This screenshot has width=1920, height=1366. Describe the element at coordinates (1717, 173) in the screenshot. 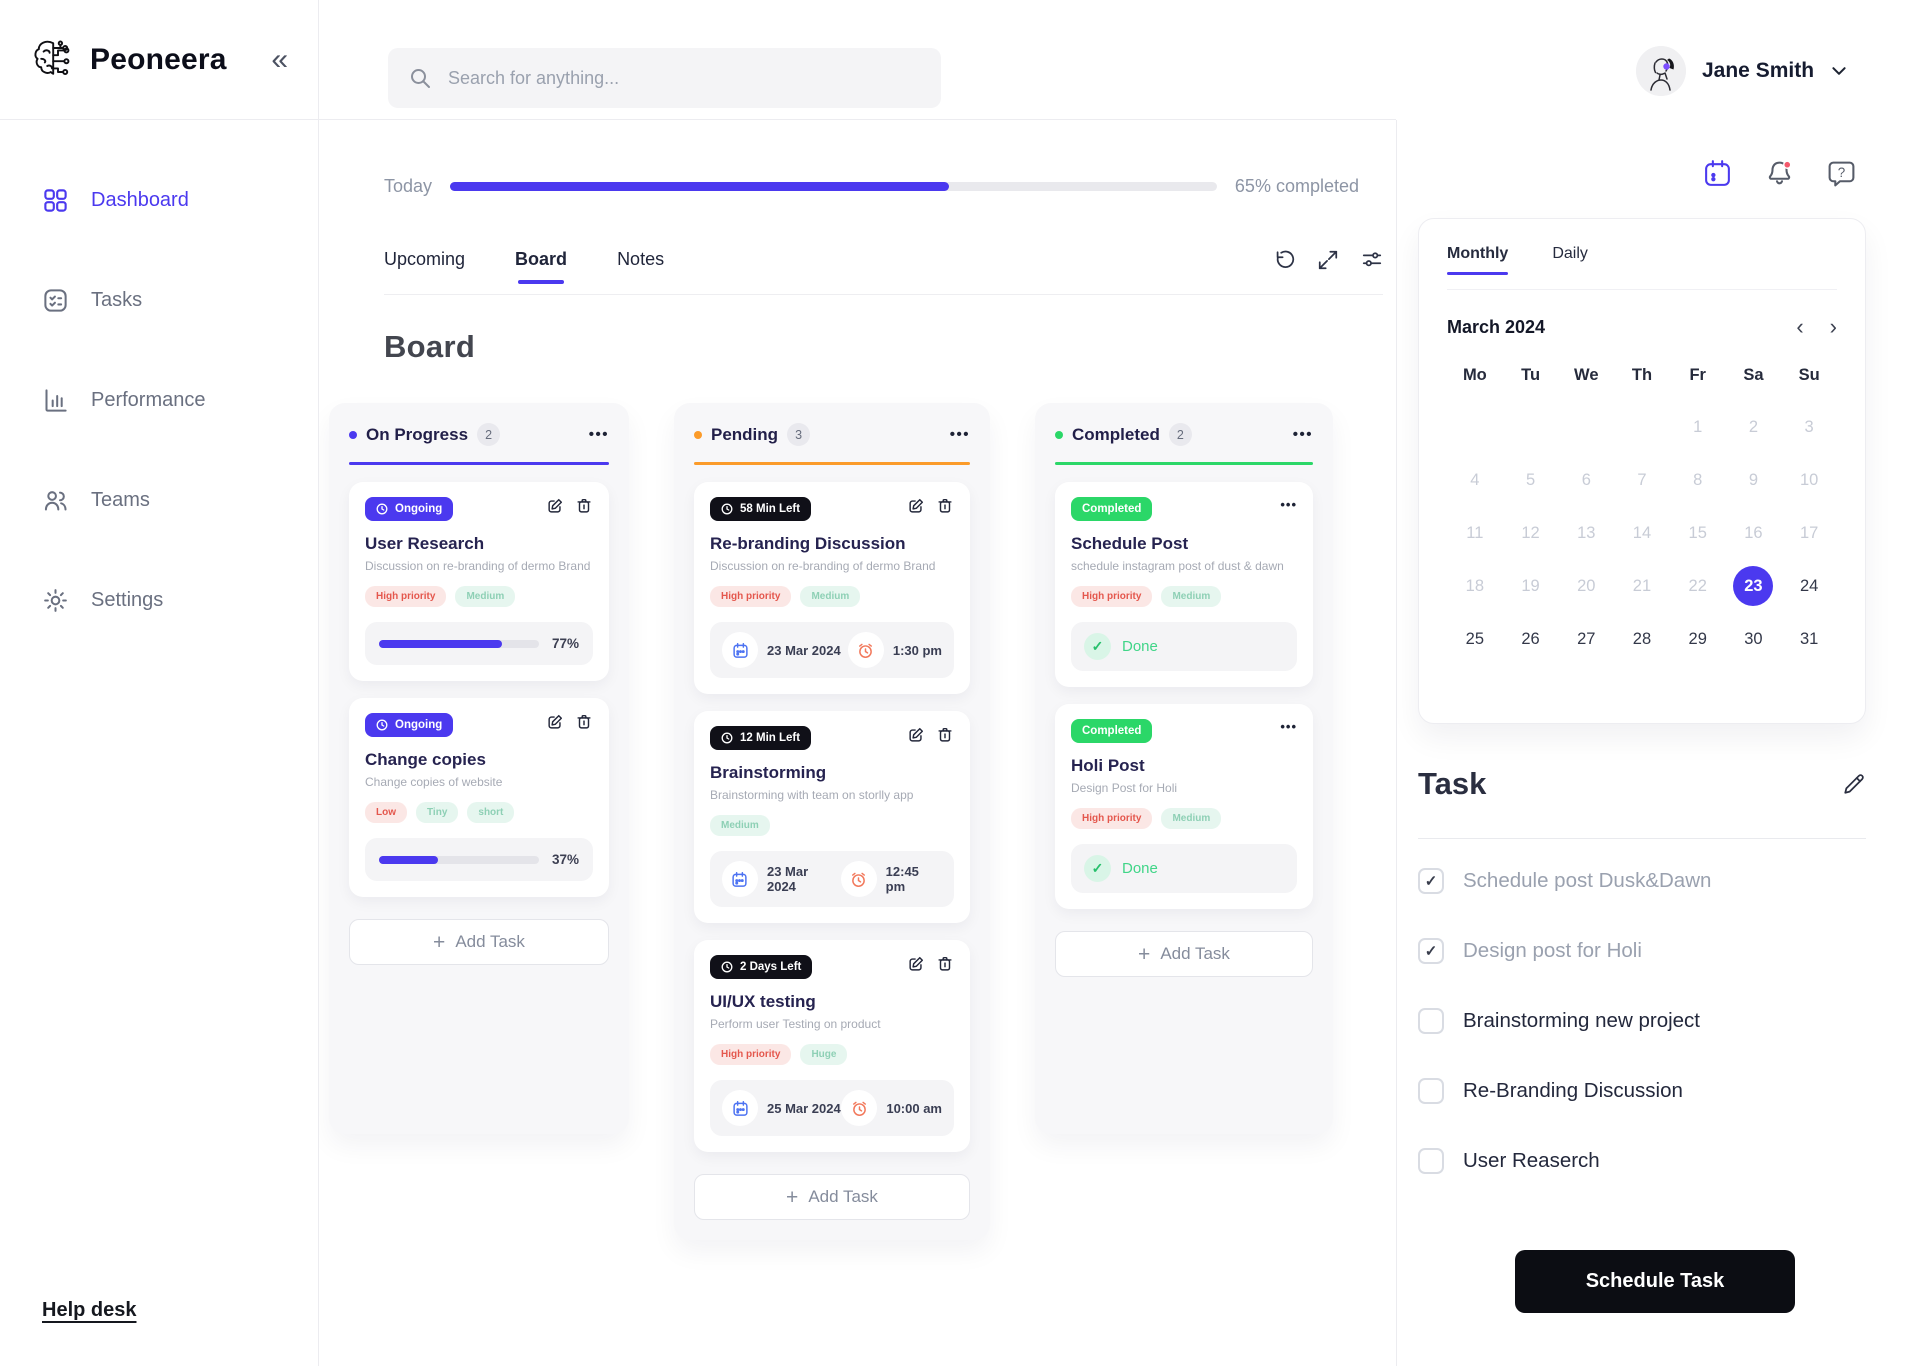

I see `calendar-icon` at that location.